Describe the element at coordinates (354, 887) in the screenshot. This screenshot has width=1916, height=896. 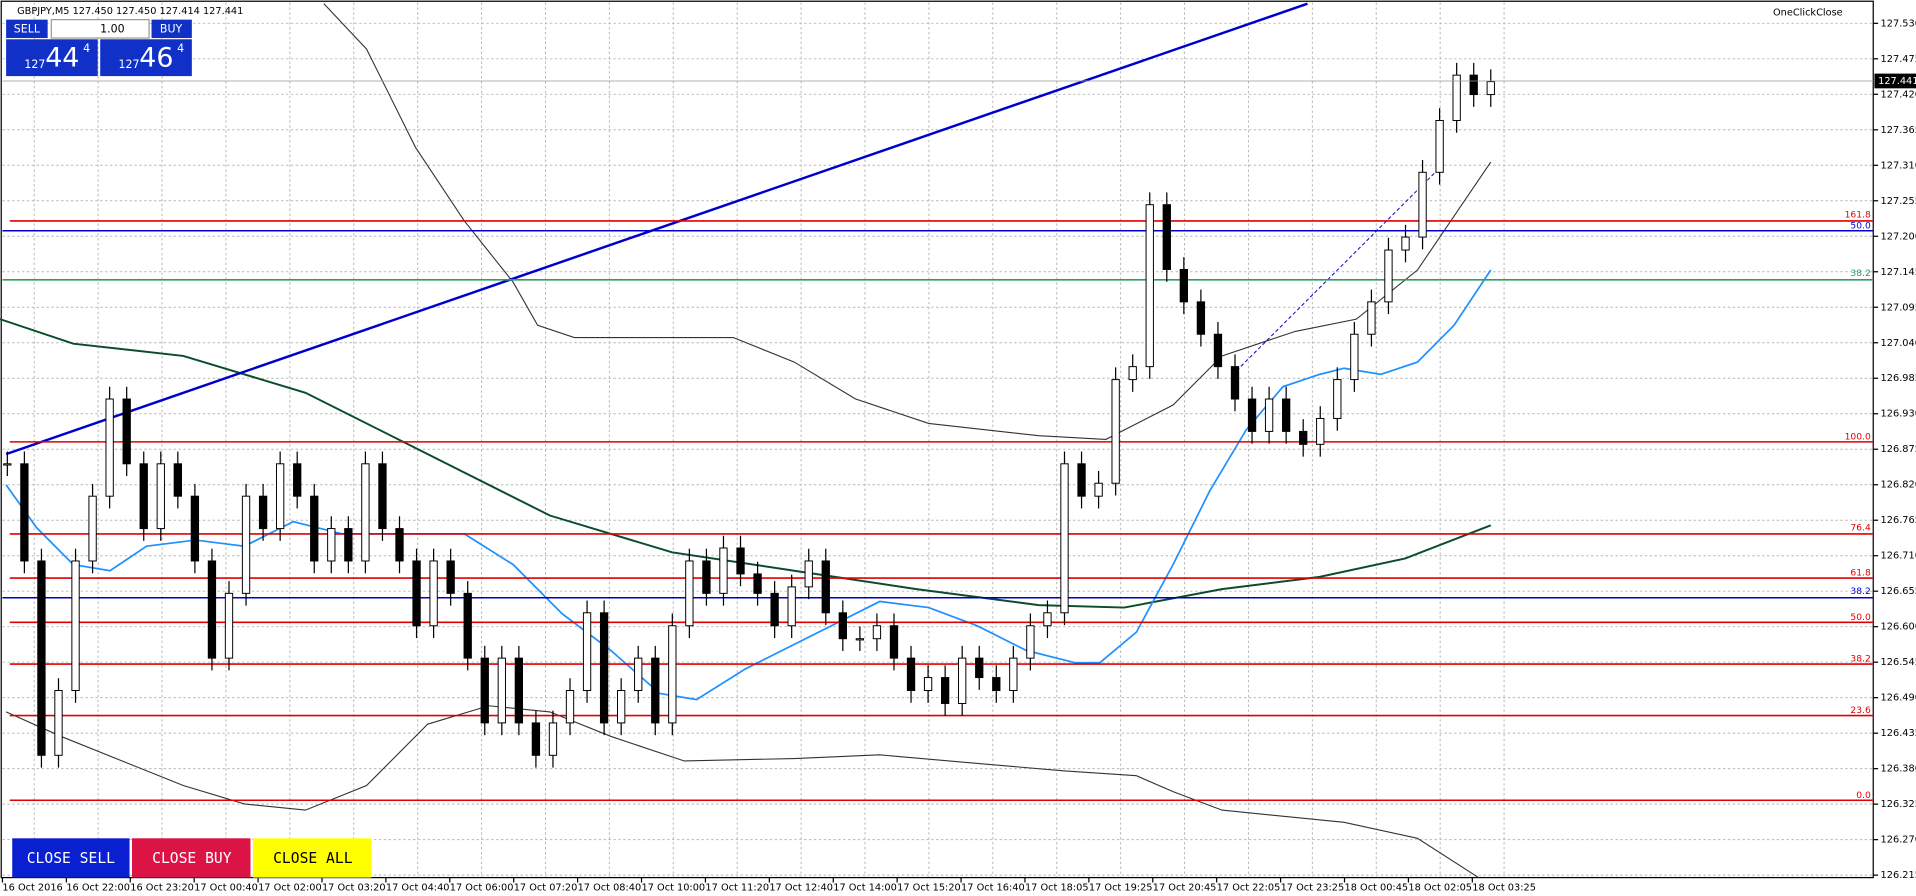
I see `time-label: 17 Oct 03:20` at that location.